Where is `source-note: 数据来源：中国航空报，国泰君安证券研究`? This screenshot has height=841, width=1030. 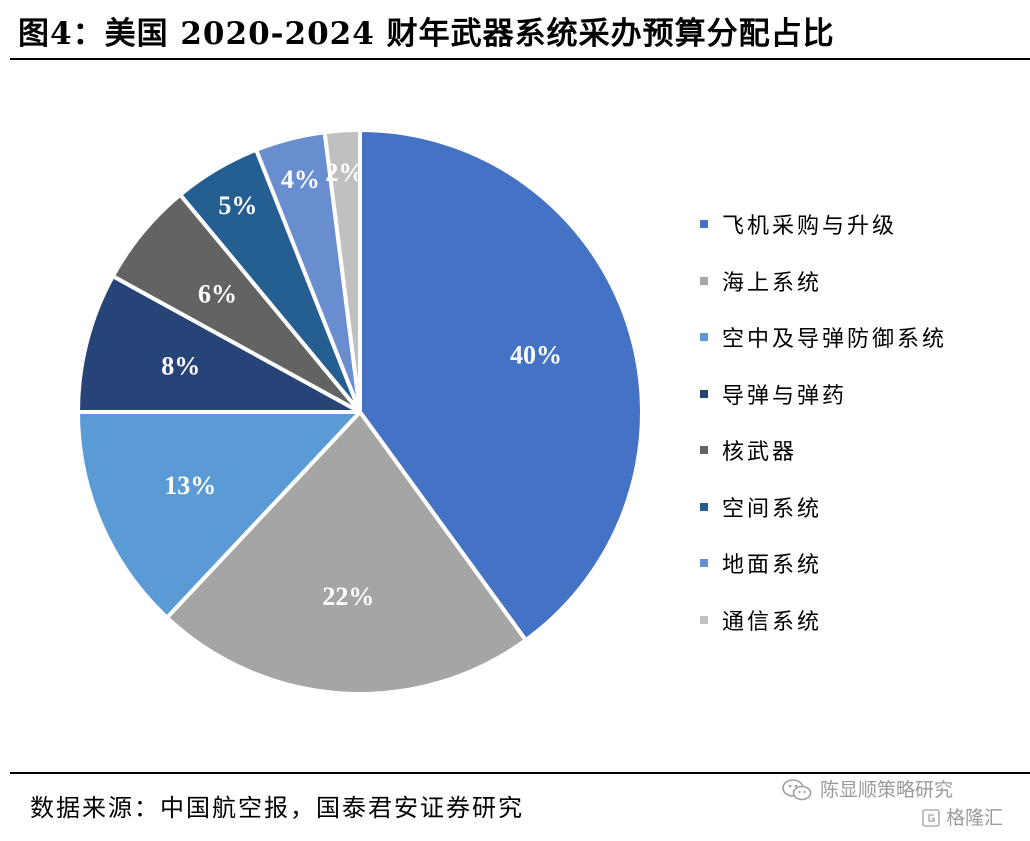
source-note: 数据来源：中国航空报，国泰君安证券研究 is located at coordinates (277, 808).